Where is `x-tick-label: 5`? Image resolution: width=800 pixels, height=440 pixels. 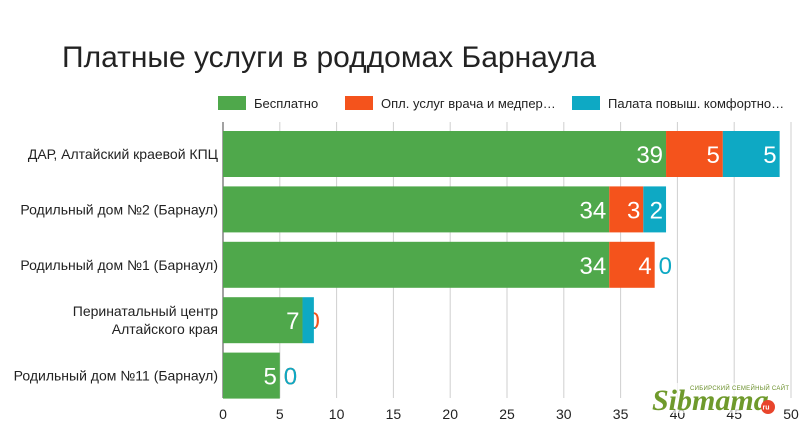 x-tick-label: 5 is located at coordinates (280, 414).